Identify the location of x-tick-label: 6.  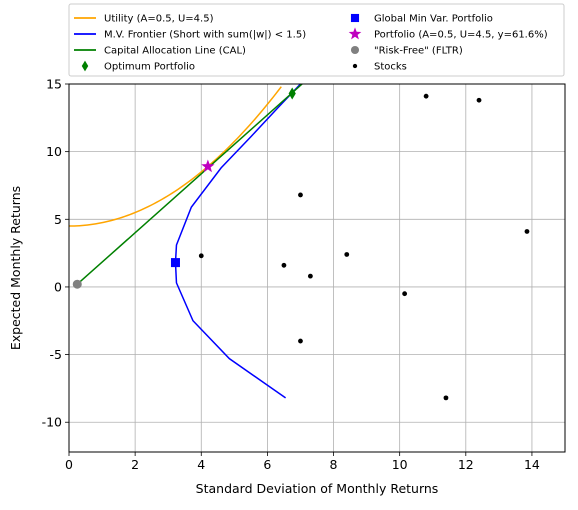
(267, 464).